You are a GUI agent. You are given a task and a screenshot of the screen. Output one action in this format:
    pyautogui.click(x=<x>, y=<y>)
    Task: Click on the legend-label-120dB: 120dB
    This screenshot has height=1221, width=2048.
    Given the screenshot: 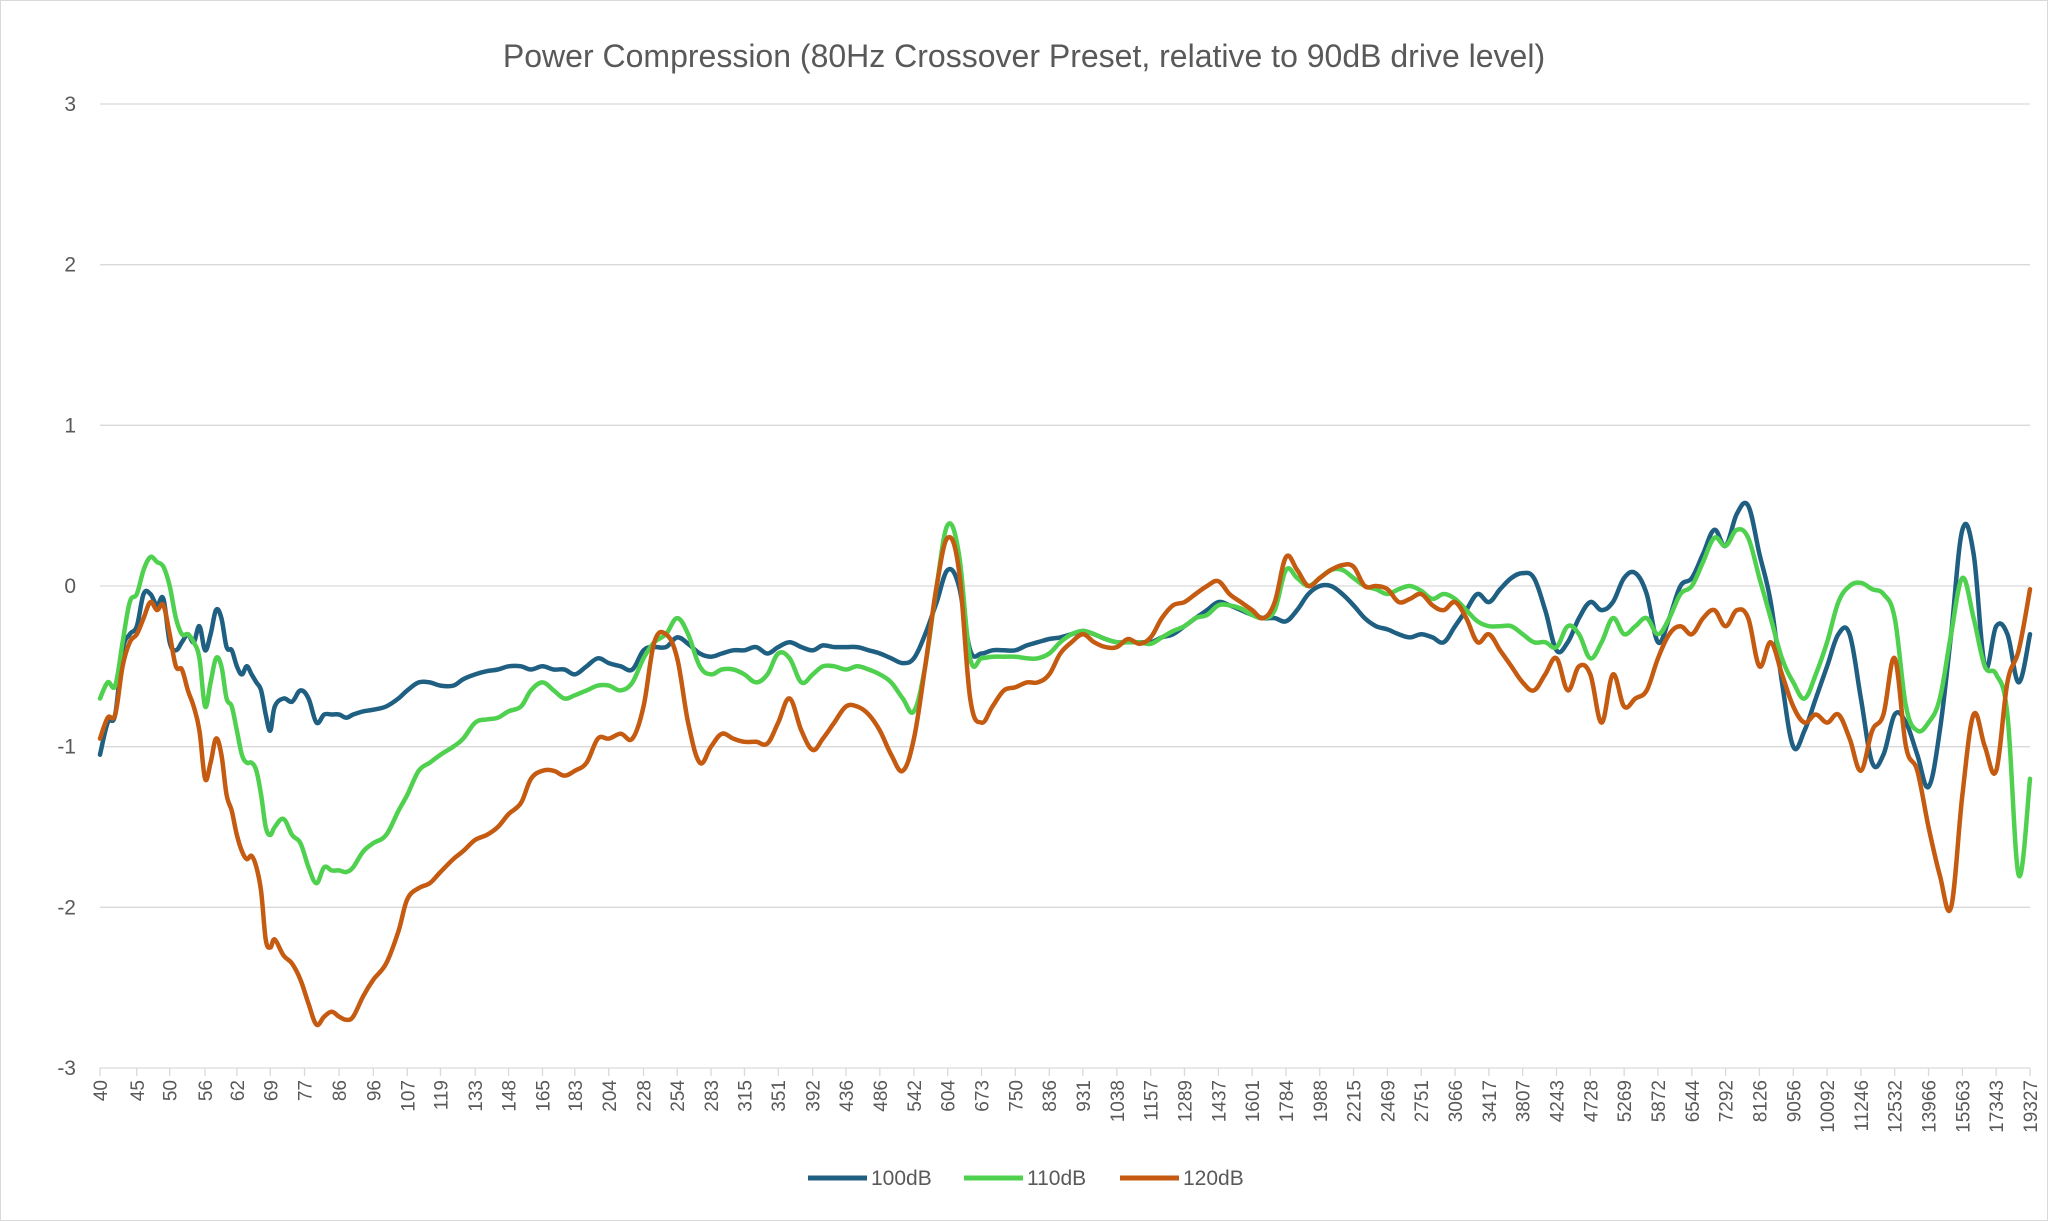 What is the action you would take?
    pyautogui.click(x=1213, y=1178)
    